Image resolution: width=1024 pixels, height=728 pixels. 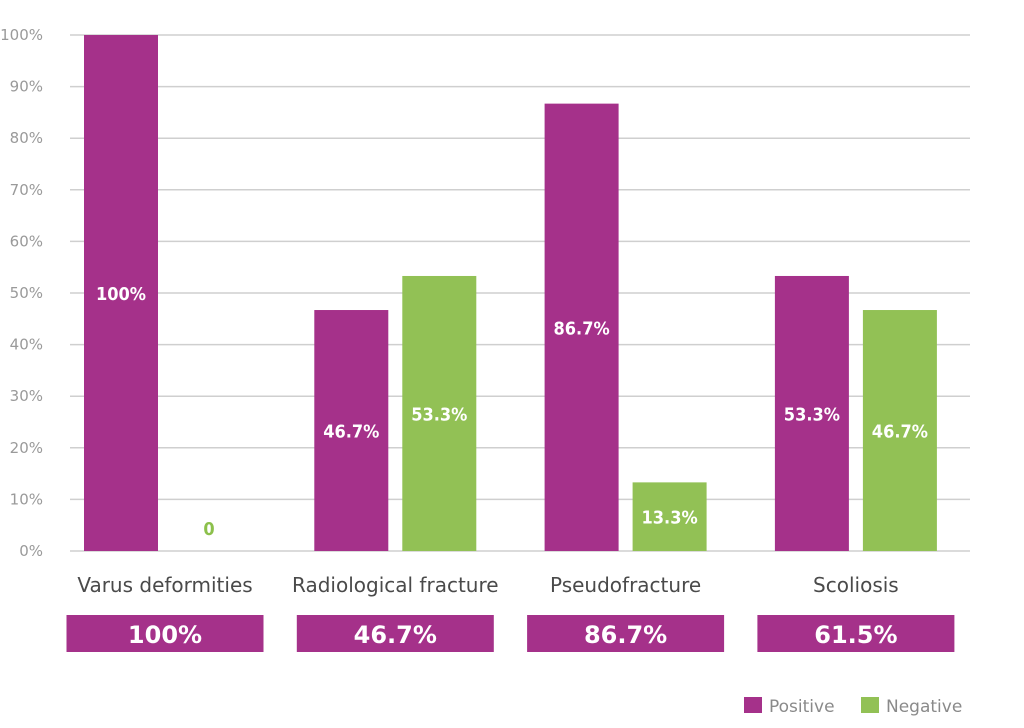 What do you see at coordinates (753, 705) in the screenshot?
I see `legend-swatch-positive` at bounding box center [753, 705].